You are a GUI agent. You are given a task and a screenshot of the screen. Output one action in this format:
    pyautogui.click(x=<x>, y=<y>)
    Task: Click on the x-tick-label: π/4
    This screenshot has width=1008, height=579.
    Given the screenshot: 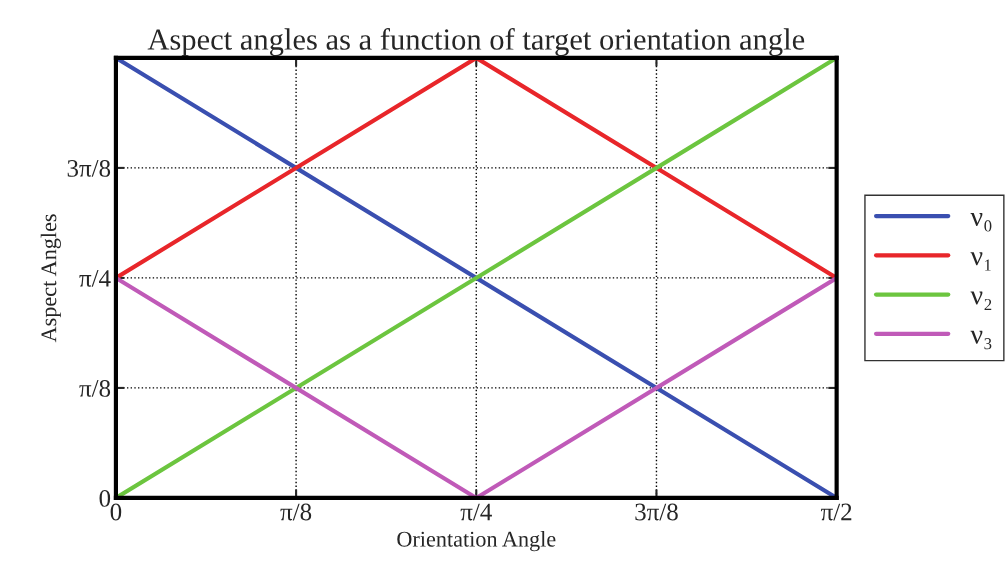 What is the action you would take?
    pyautogui.click(x=476, y=512)
    